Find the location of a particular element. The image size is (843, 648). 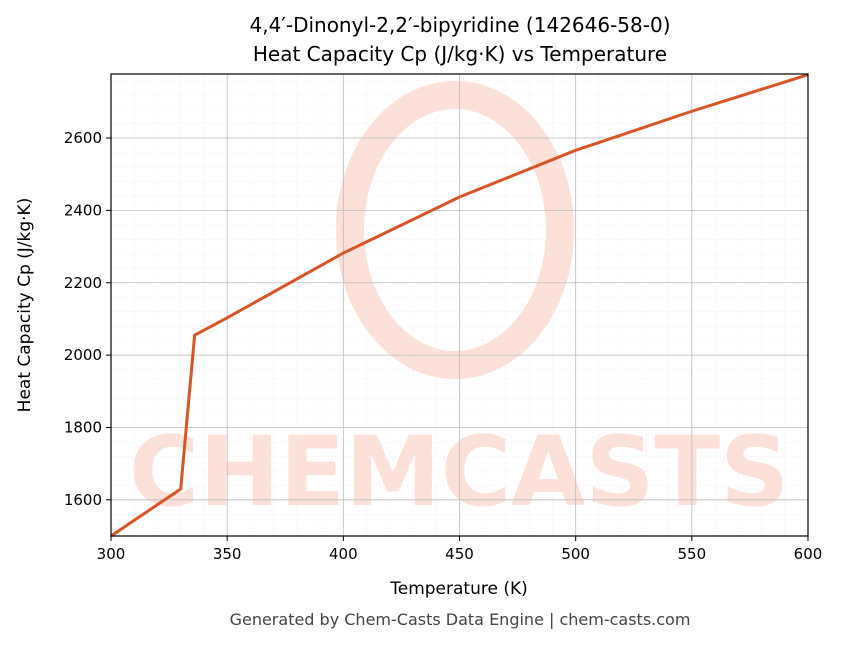

chart-subtitle: Heat Capacity Cp (J/kg·K) vs Temperature is located at coordinates (460, 54).